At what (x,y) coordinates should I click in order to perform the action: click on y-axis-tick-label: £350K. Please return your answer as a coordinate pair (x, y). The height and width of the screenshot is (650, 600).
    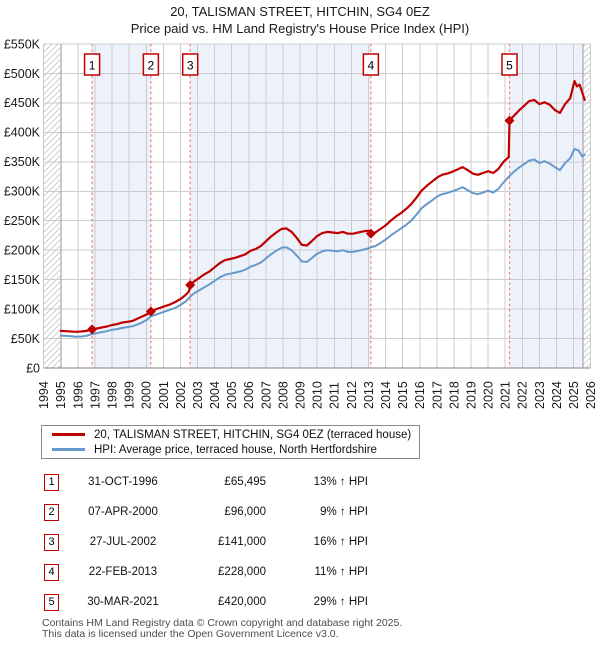
    Looking at the image, I should click on (22, 162).